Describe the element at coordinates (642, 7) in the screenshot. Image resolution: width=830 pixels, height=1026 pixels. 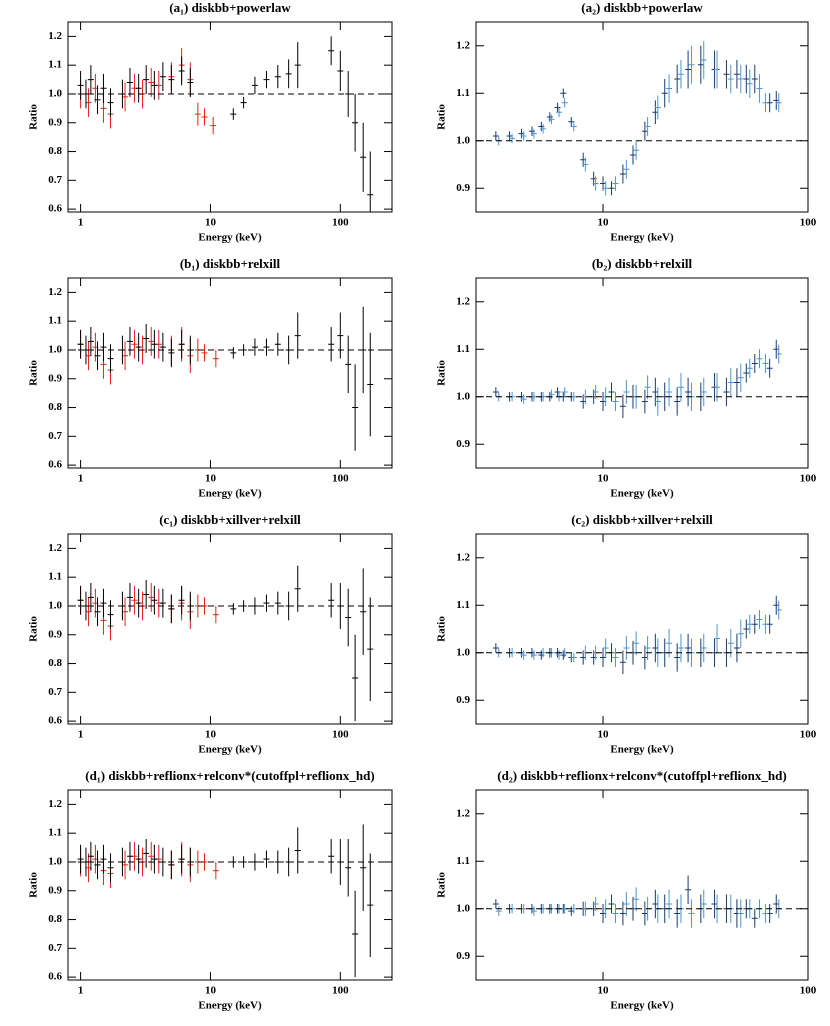
I see `panel-title: (a₂) diskbb+powerlaw` at that location.